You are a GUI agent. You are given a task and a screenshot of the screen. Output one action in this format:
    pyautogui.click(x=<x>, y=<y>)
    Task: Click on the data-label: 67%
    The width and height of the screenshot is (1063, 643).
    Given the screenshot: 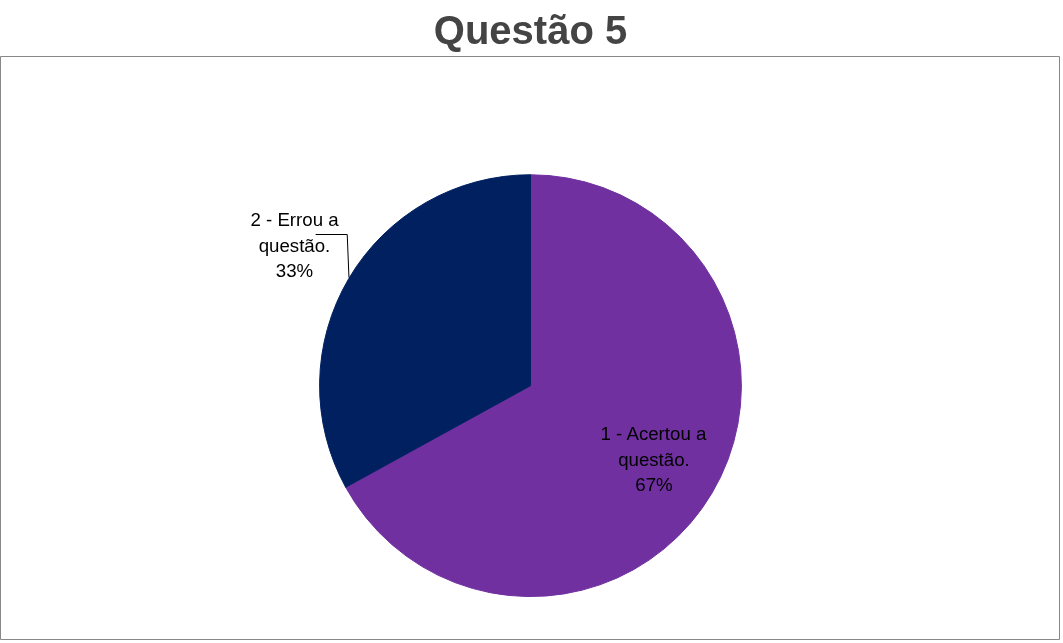 What is the action you would take?
    pyautogui.click(x=654, y=485)
    